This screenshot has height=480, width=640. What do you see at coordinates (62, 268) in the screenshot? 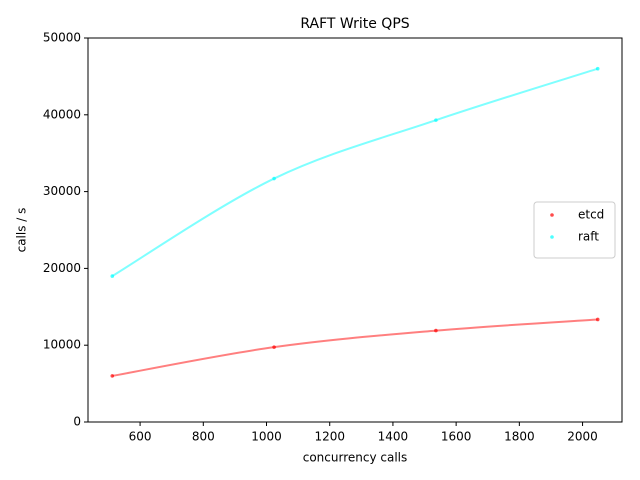
I see `y-tick-label: 20000` at bounding box center [62, 268].